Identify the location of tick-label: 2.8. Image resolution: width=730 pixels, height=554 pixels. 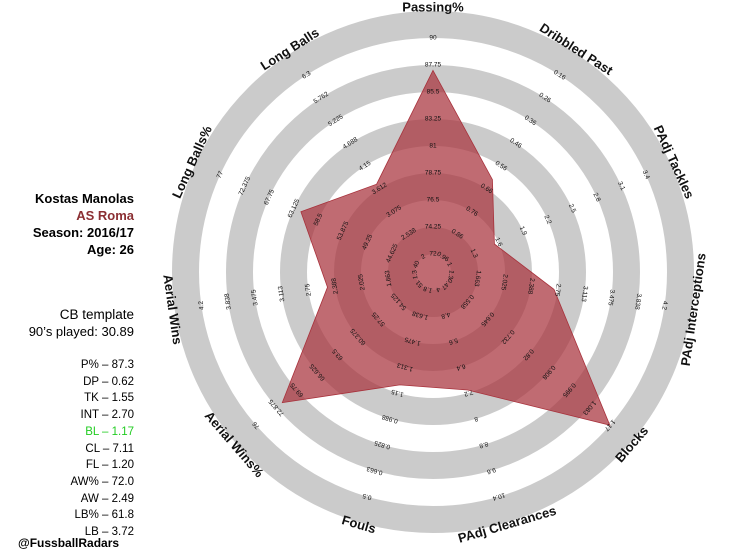
(596, 197).